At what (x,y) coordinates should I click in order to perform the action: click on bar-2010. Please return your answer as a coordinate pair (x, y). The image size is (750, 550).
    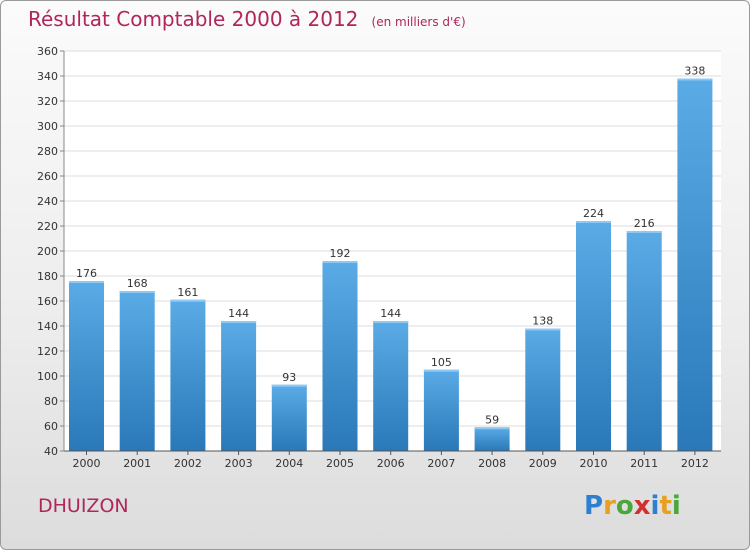
    Looking at the image, I should click on (593, 336).